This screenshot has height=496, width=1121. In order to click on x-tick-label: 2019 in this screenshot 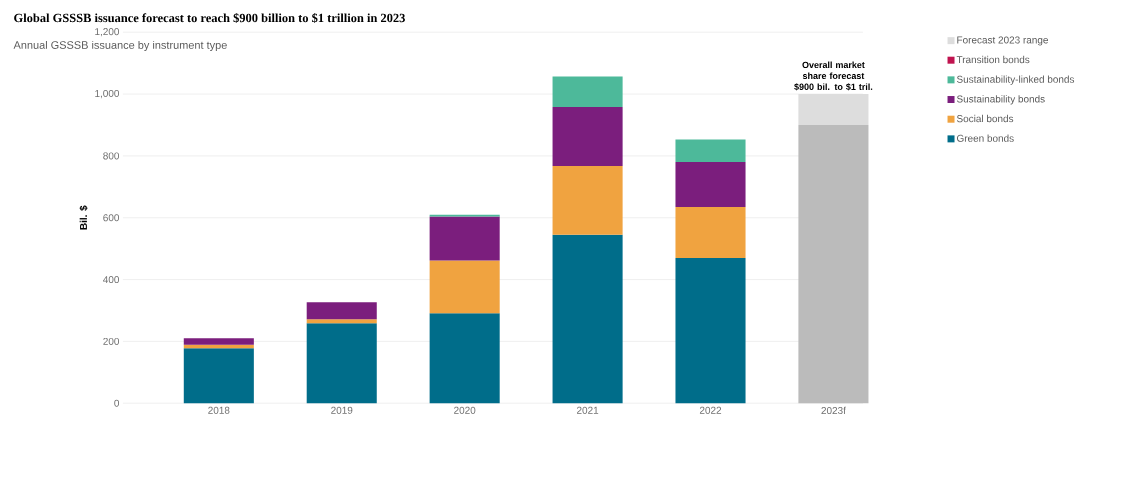, I will do `click(342, 410)`.